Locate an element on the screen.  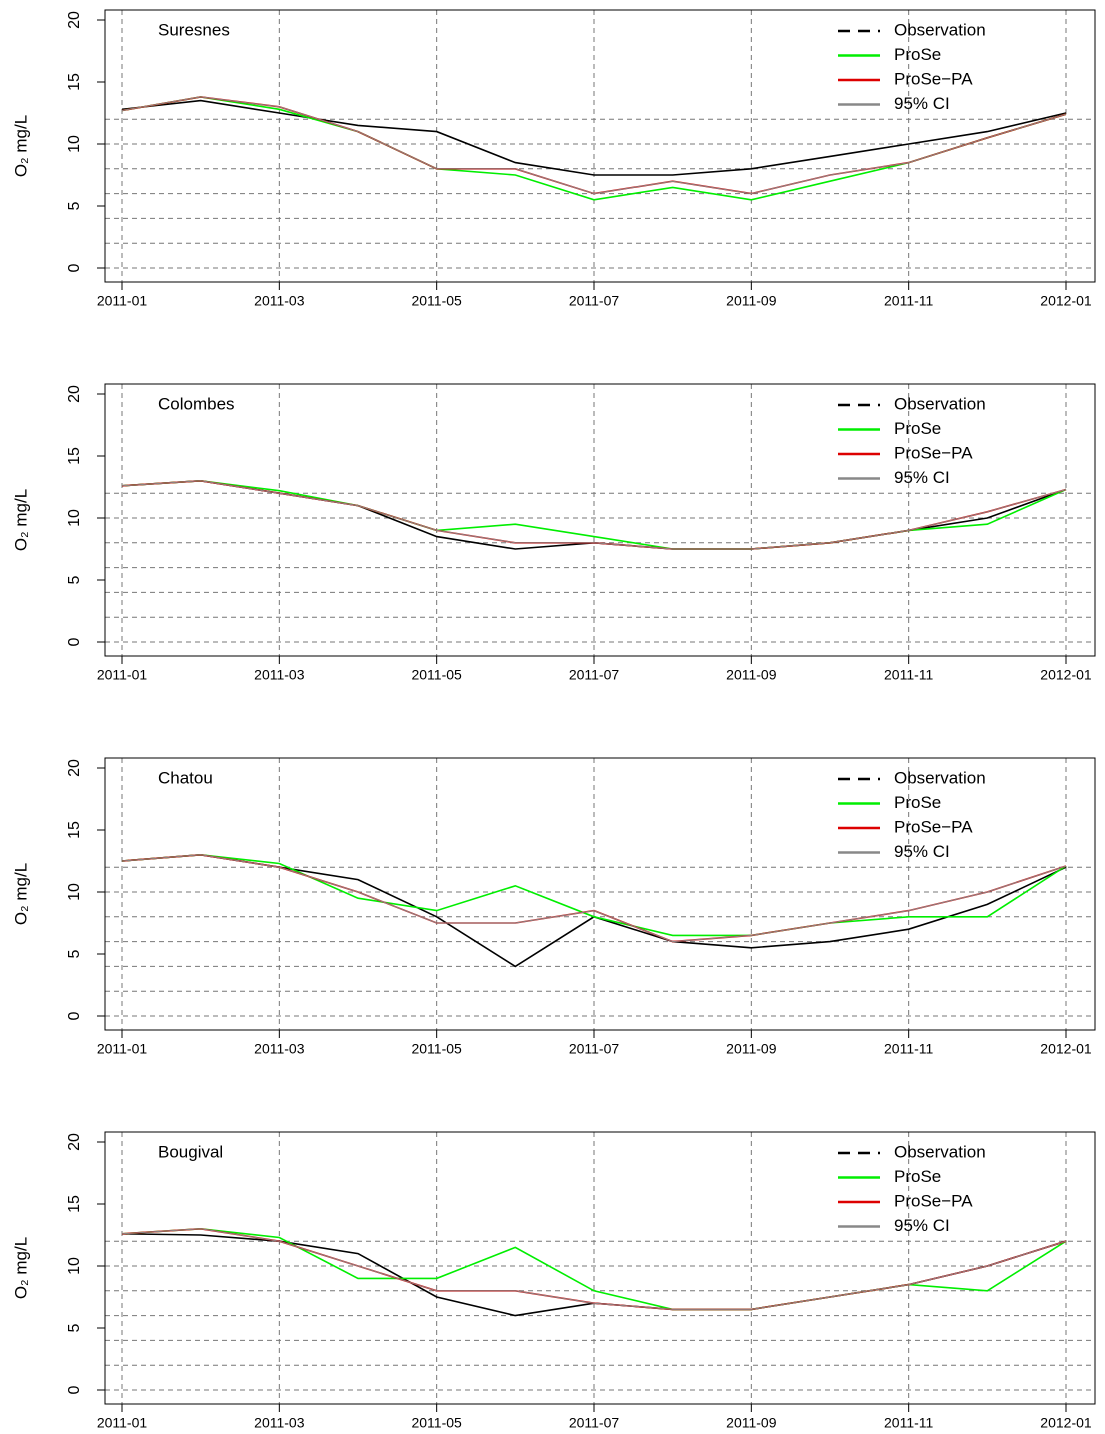
panel-title: Suresnes is located at coordinates (194, 29).